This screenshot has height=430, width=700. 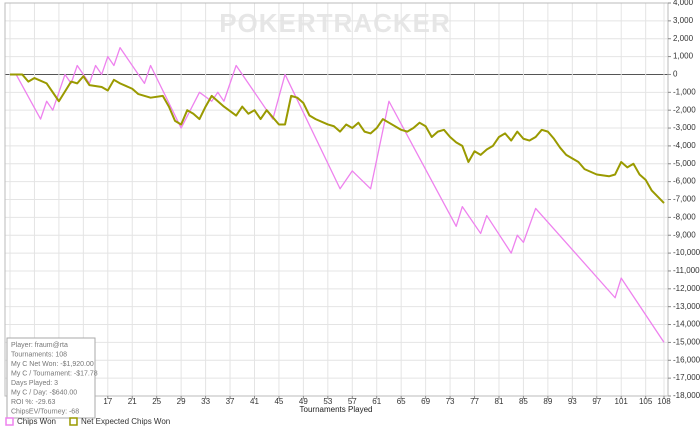 I want to click on y-tick-label: -16,000, so click(x=686, y=359).